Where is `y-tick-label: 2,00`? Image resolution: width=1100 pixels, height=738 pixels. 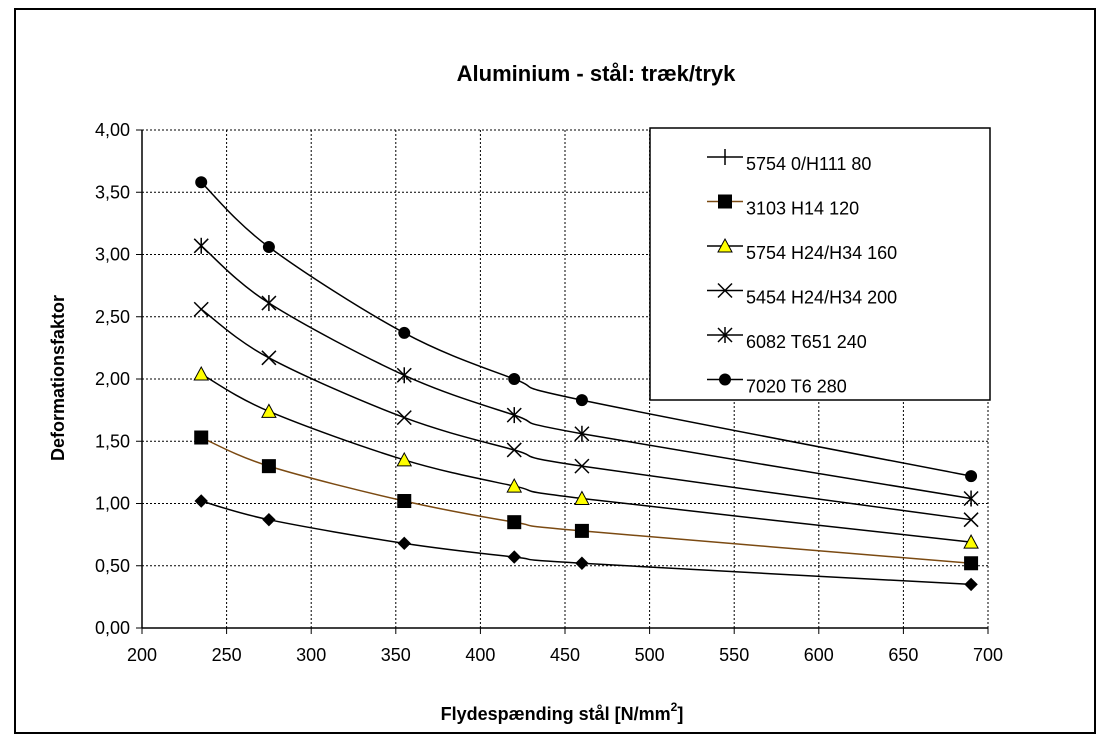
y-tick-label: 2,00 is located at coordinates (112, 379).